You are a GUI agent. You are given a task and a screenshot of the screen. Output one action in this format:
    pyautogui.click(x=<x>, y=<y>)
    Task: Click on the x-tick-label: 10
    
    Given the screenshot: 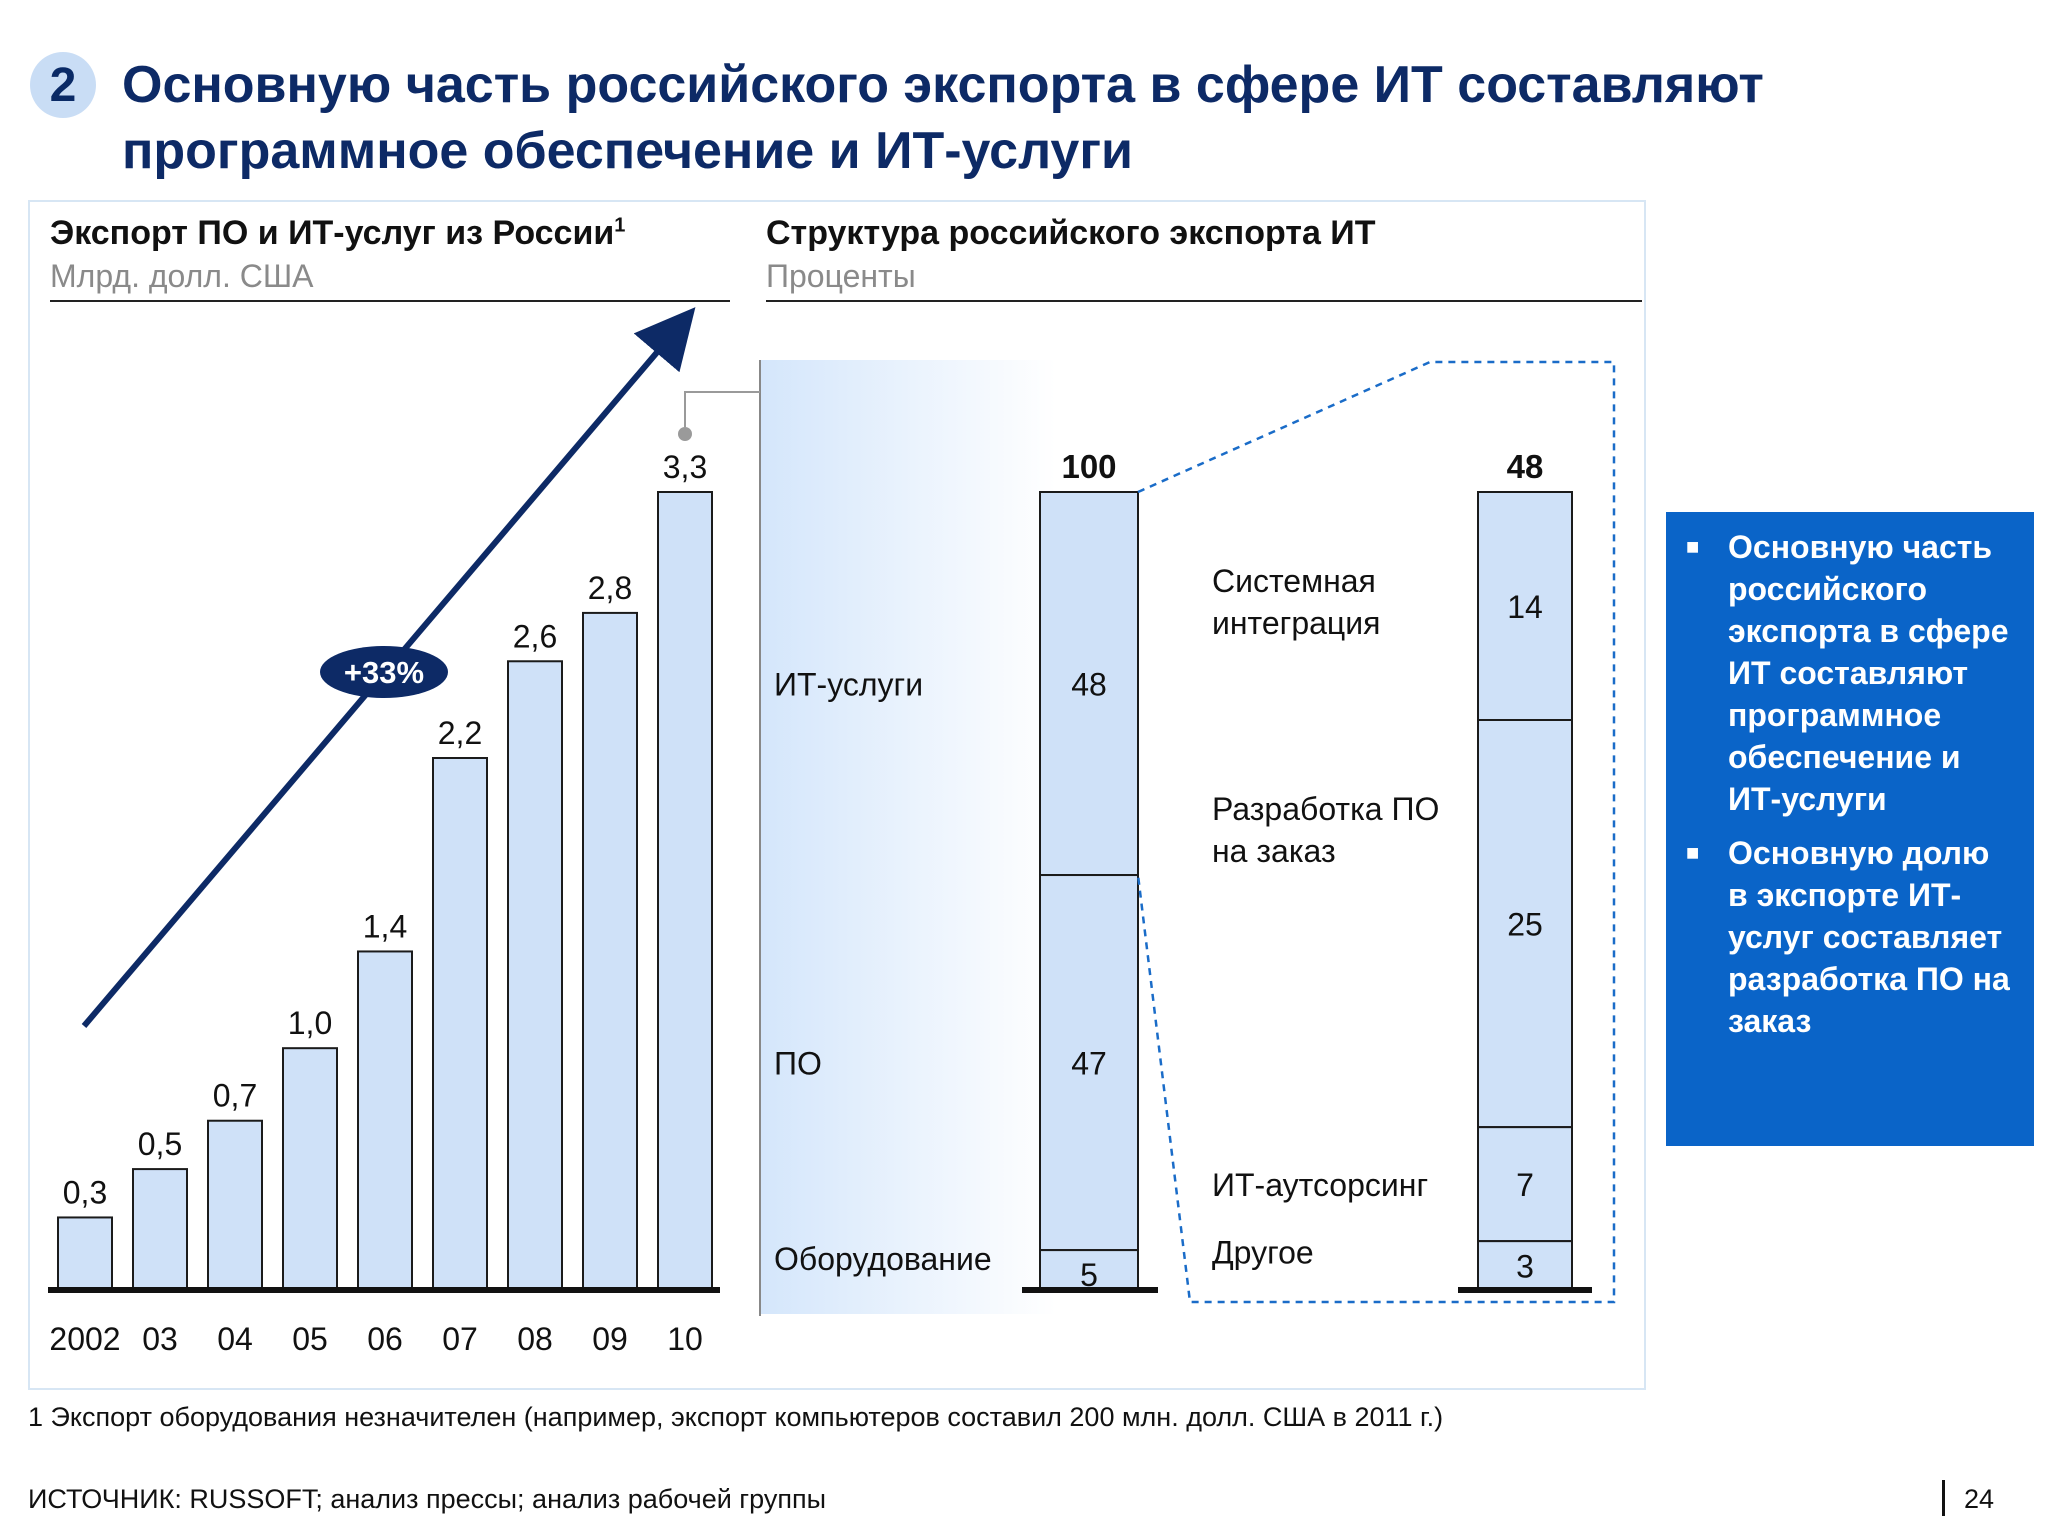 What is the action you would take?
    pyautogui.click(x=685, y=1339)
    